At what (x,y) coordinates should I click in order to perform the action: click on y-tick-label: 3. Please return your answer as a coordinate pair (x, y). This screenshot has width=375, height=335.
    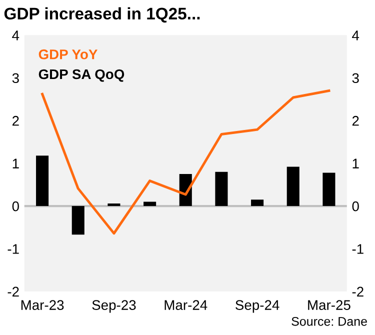
    Looking at the image, I should click on (15, 78).